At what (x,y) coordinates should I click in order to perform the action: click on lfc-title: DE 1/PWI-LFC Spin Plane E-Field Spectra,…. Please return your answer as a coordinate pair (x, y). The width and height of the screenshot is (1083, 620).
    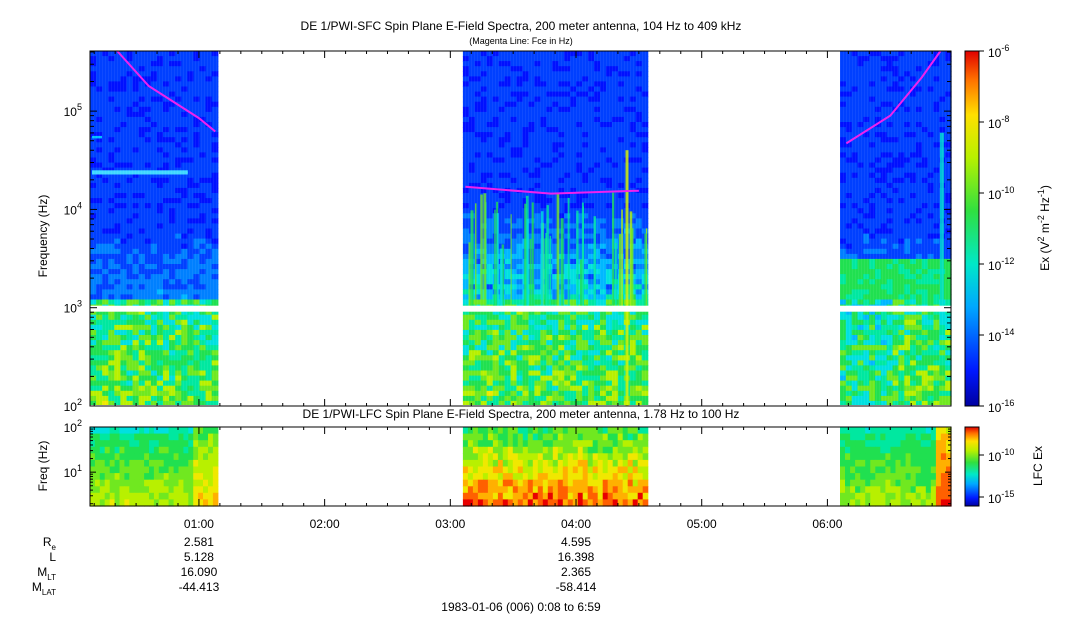
    Looking at the image, I should click on (521, 414).